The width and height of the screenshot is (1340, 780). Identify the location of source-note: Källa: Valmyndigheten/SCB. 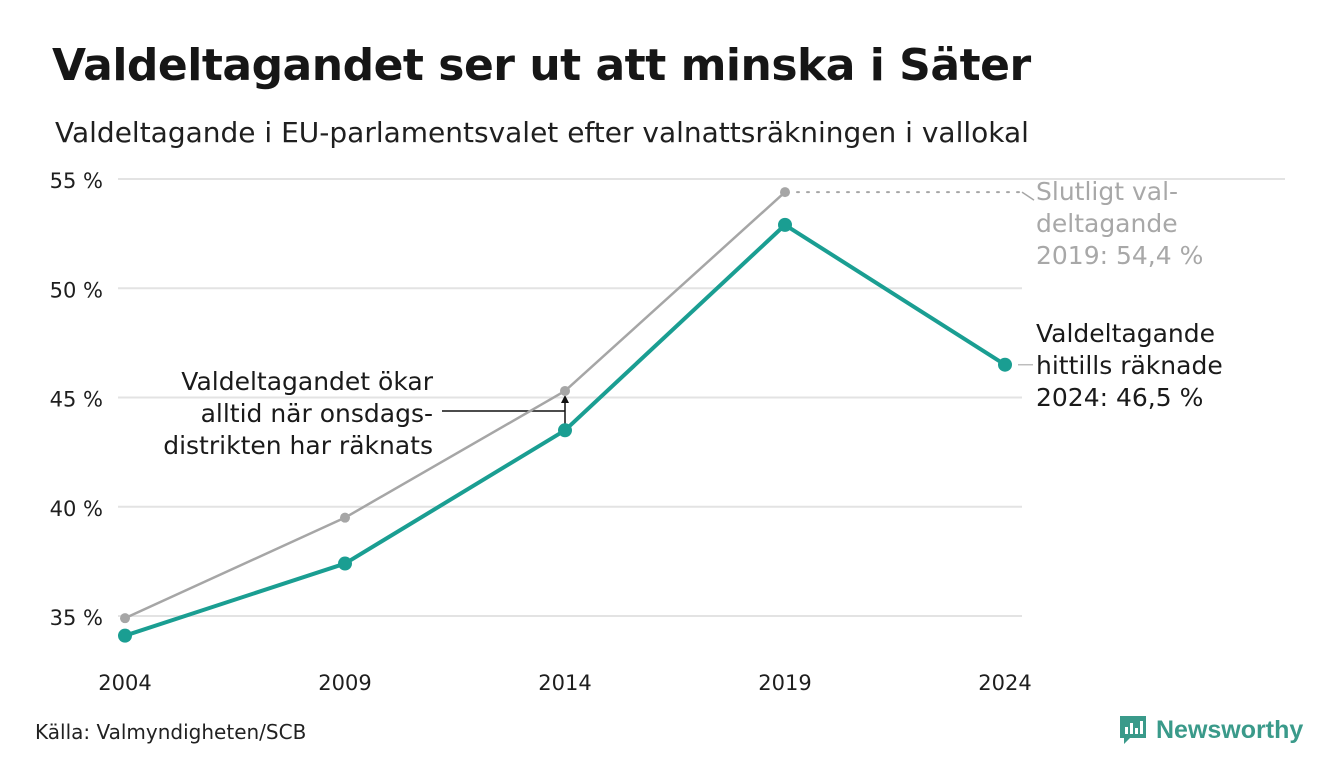
(171, 732).